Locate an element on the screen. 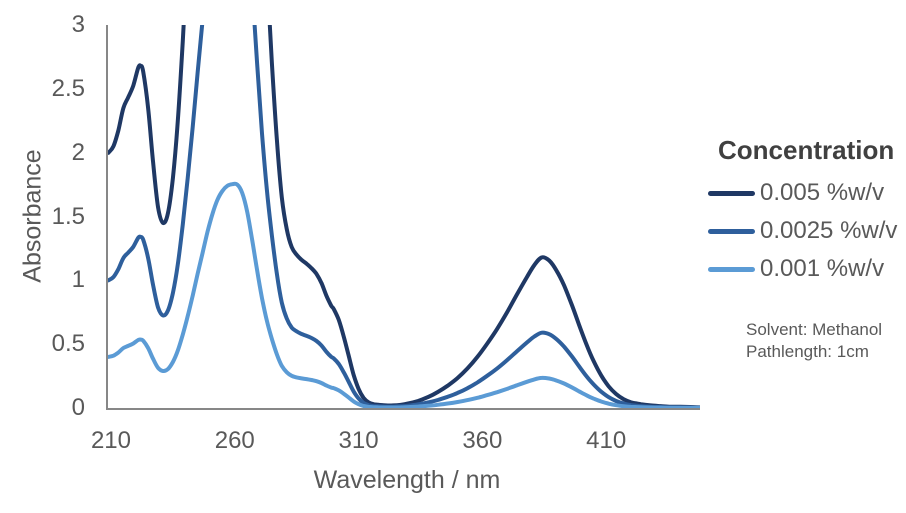  legend-entry-label: 0.001 %w/v is located at coordinates (822, 268).